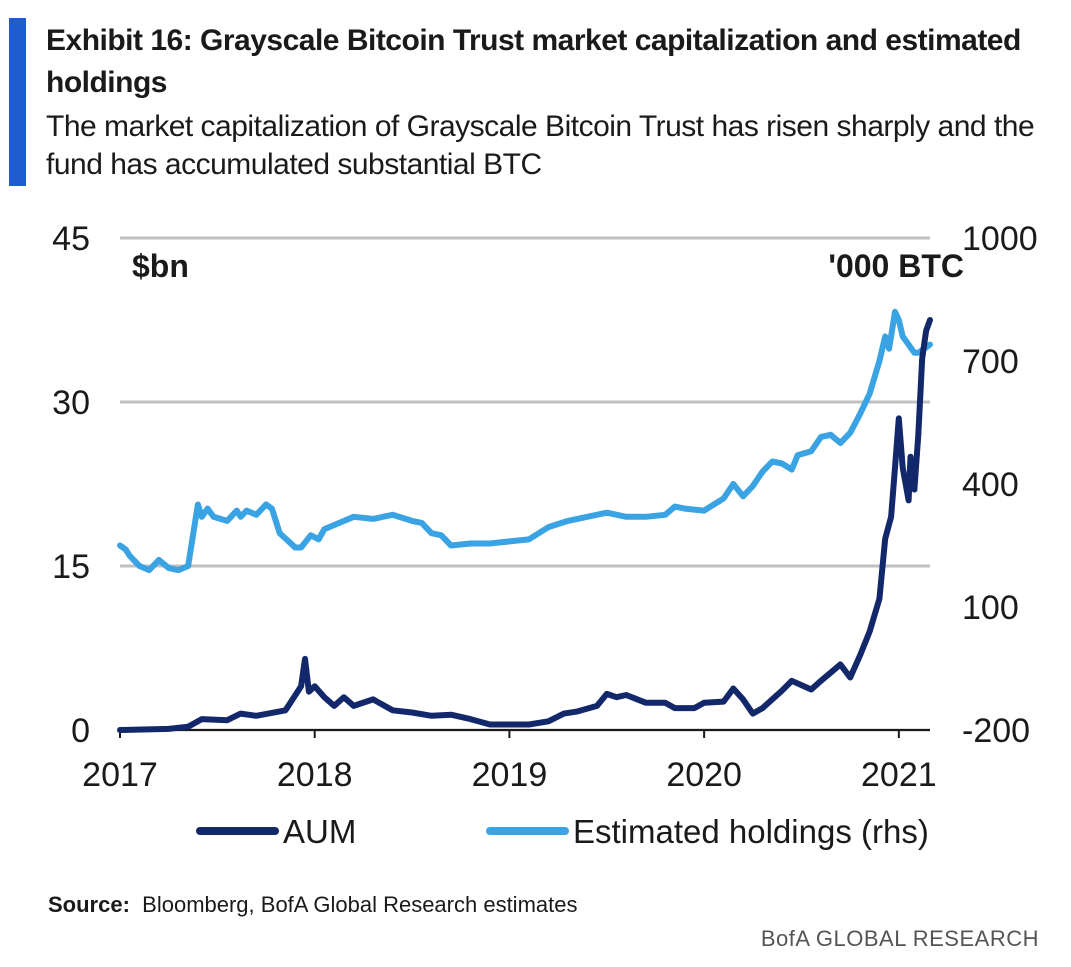  Describe the element at coordinates (80, 731) in the screenshot. I see `left-tick-label: 0` at that location.